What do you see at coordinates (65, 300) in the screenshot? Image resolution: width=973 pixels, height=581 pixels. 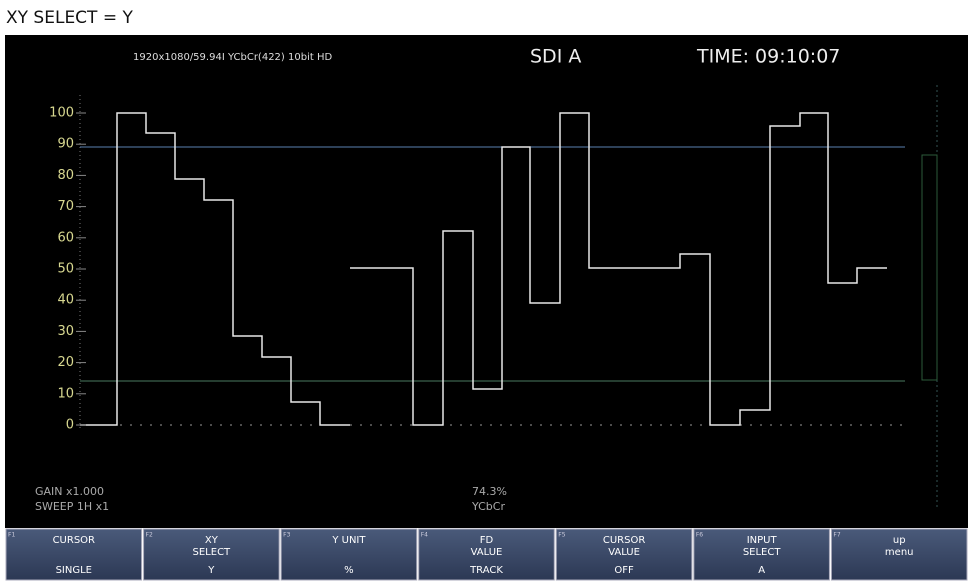 I see `scale-label: 40` at bounding box center [65, 300].